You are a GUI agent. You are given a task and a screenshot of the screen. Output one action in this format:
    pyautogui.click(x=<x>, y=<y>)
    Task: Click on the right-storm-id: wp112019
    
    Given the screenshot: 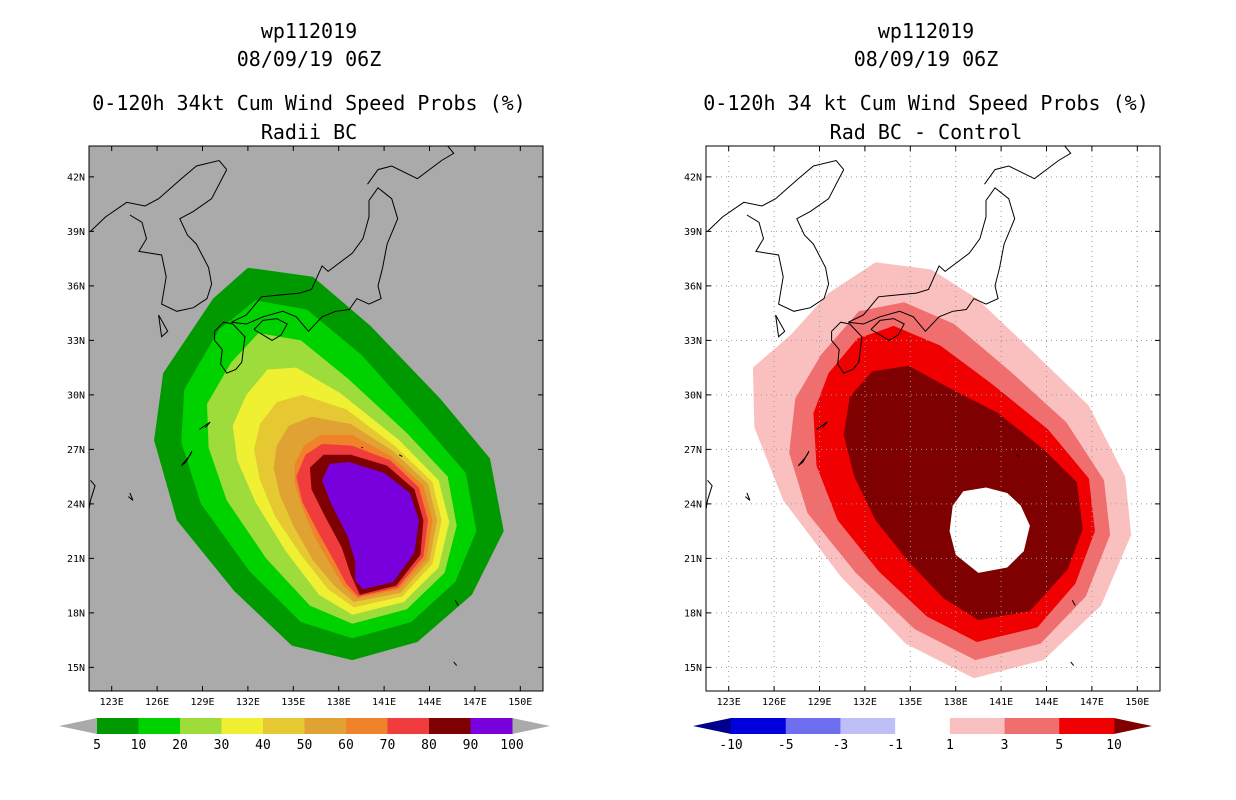 What is the action you would take?
    pyautogui.click(x=926, y=31)
    